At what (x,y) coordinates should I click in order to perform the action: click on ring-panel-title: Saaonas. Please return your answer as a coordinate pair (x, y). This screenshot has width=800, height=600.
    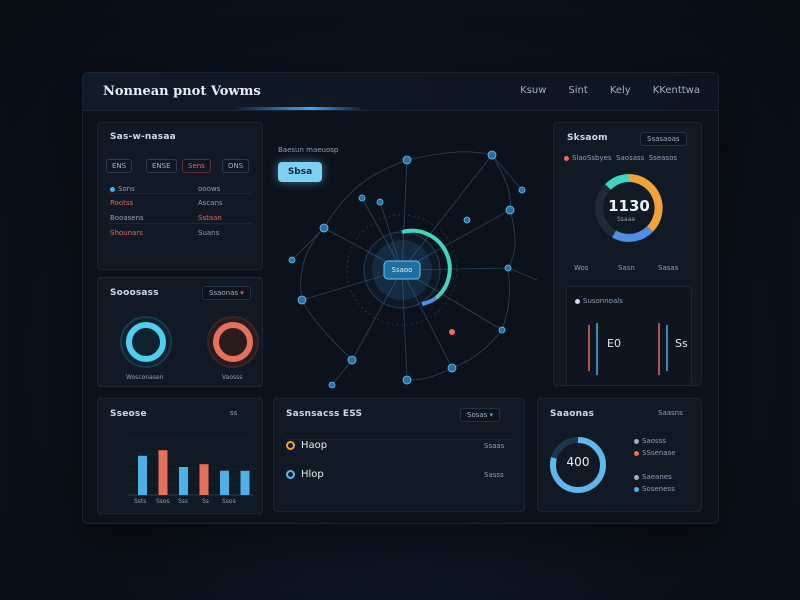
    Looking at the image, I should click on (572, 414).